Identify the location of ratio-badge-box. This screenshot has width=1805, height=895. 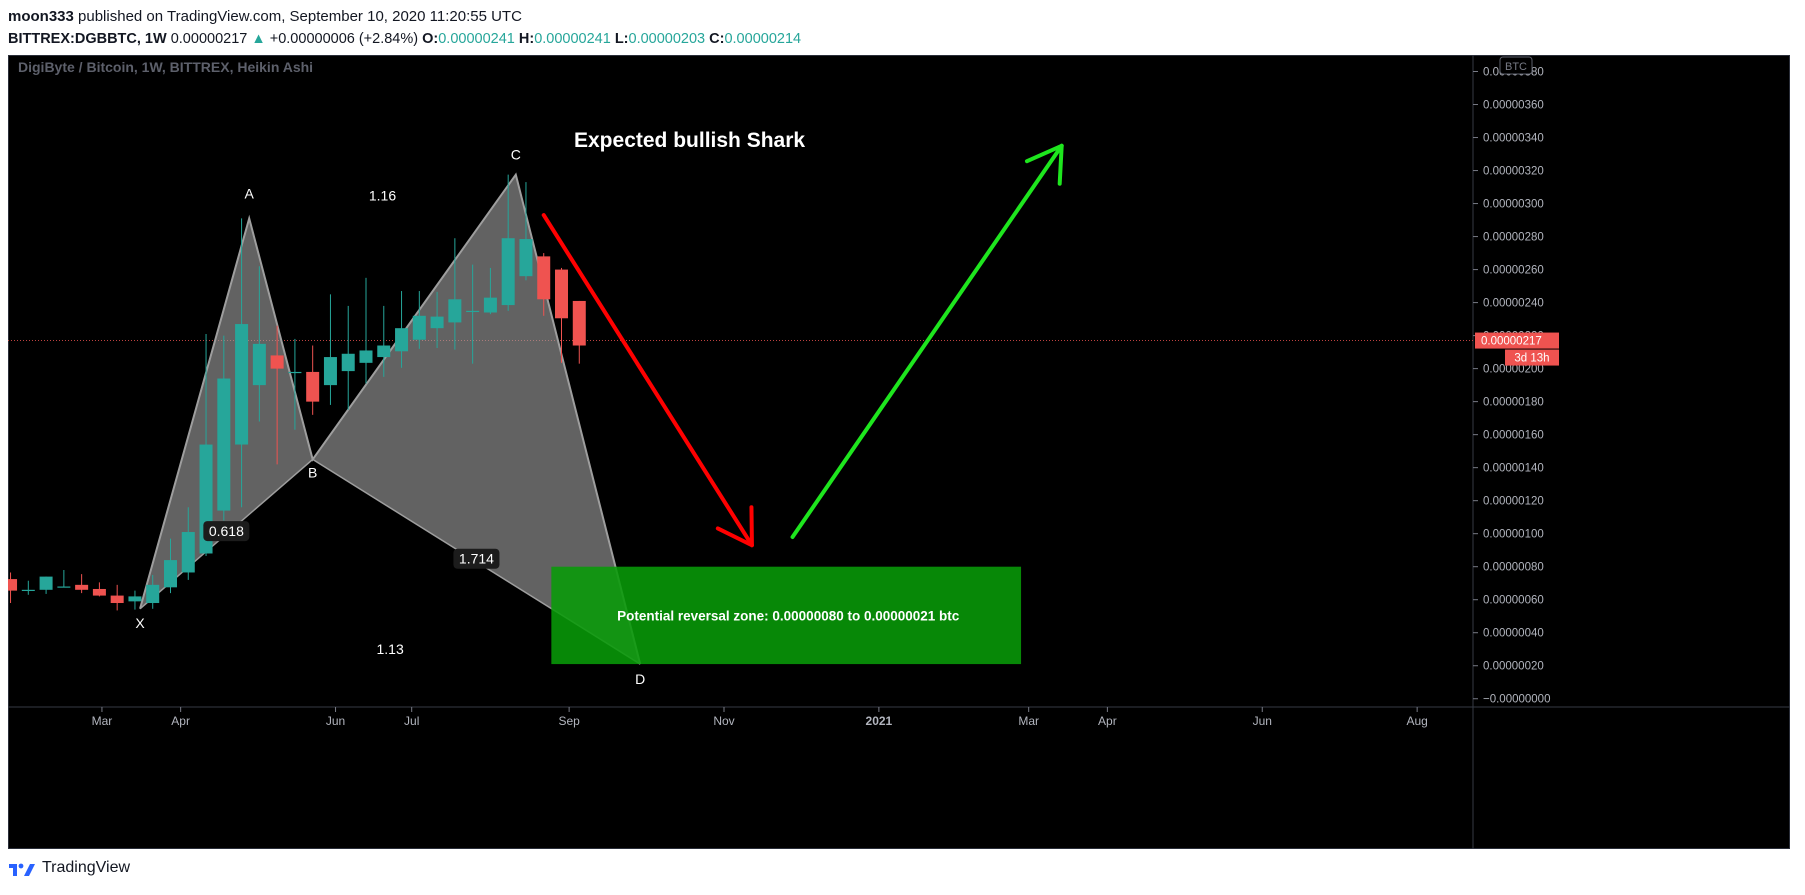
(226, 531).